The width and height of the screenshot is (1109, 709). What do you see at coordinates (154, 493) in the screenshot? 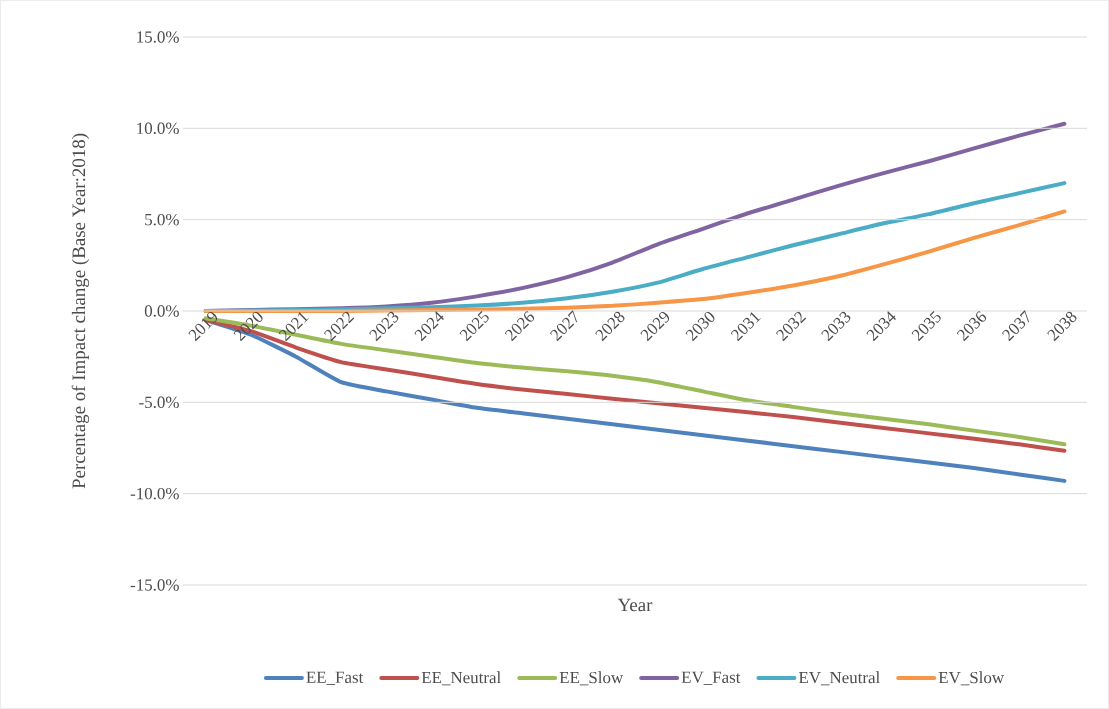
I see `y-tick-label: -10.0%` at bounding box center [154, 493].